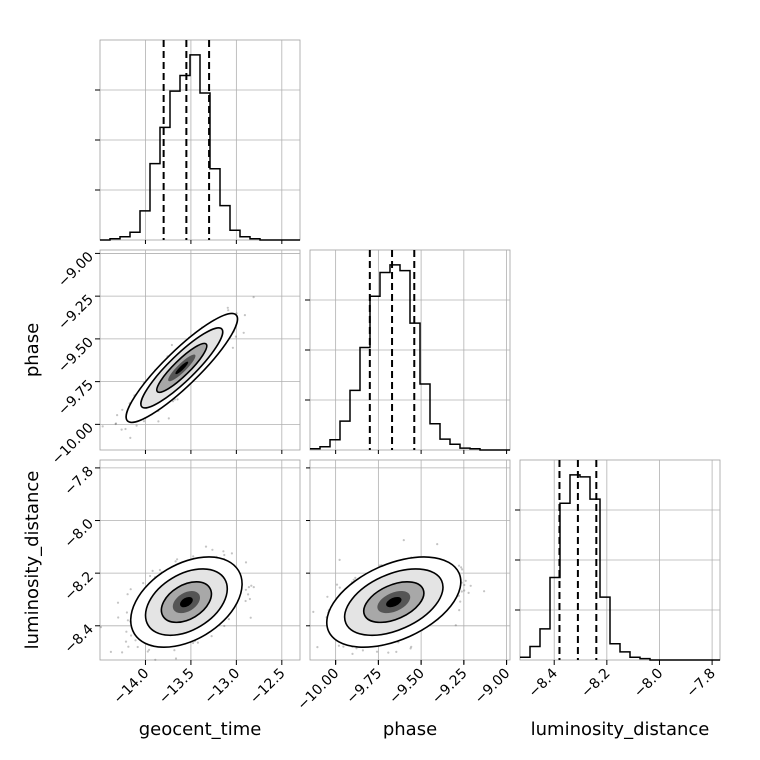  I want to click on xlabel-luminosity-distance: luminosity_distance, so click(620, 729).